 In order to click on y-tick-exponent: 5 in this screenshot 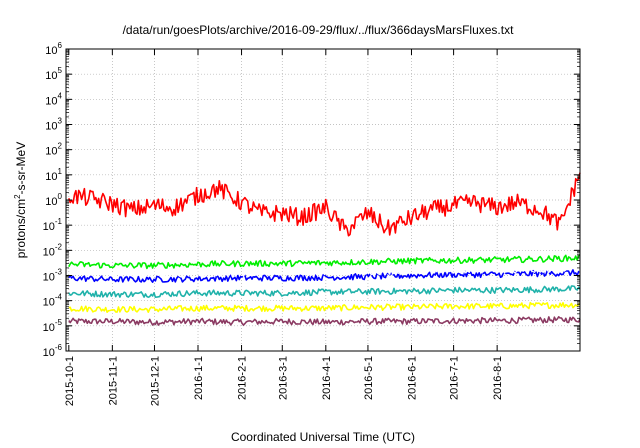, I will do `click(60, 70)`.